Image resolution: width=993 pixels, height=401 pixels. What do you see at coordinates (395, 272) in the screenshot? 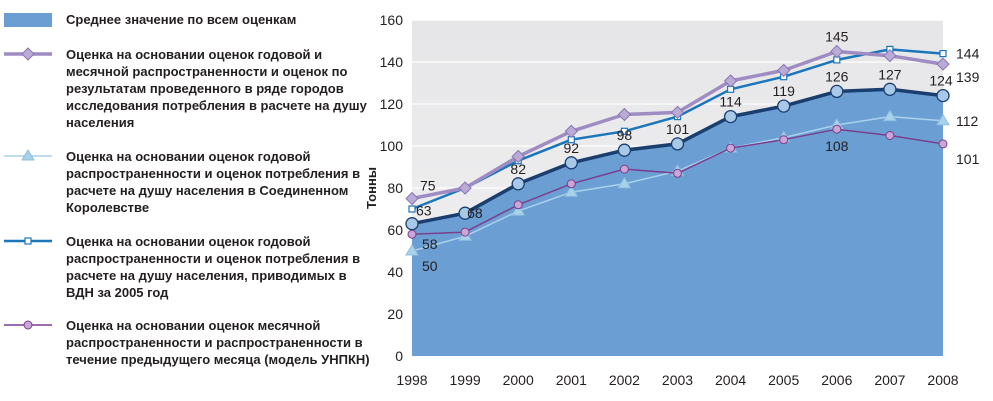
I see `y-tick-label: 40` at bounding box center [395, 272].